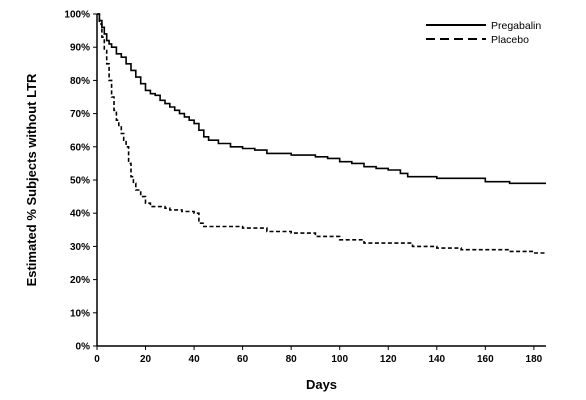  What do you see at coordinates (31, 179) in the screenshot?
I see `y-axis-title: Estimated % Subjects without LTR` at bounding box center [31, 179].